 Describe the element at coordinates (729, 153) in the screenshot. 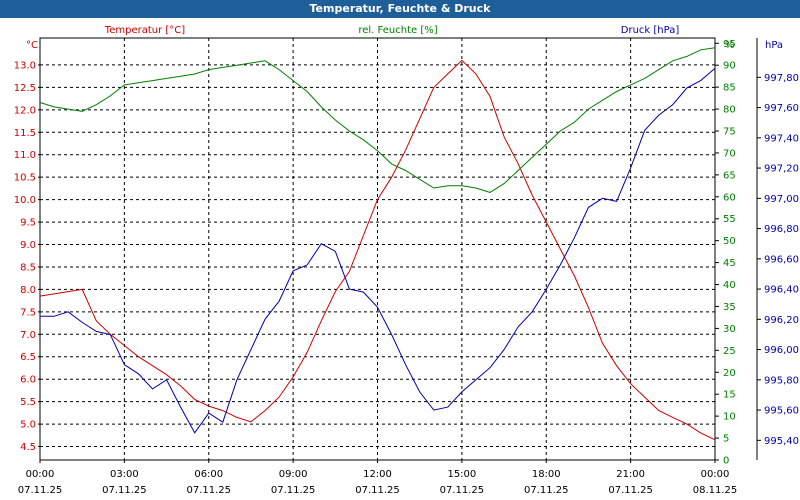

I see `y-right1-tick-label: 70` at that location.